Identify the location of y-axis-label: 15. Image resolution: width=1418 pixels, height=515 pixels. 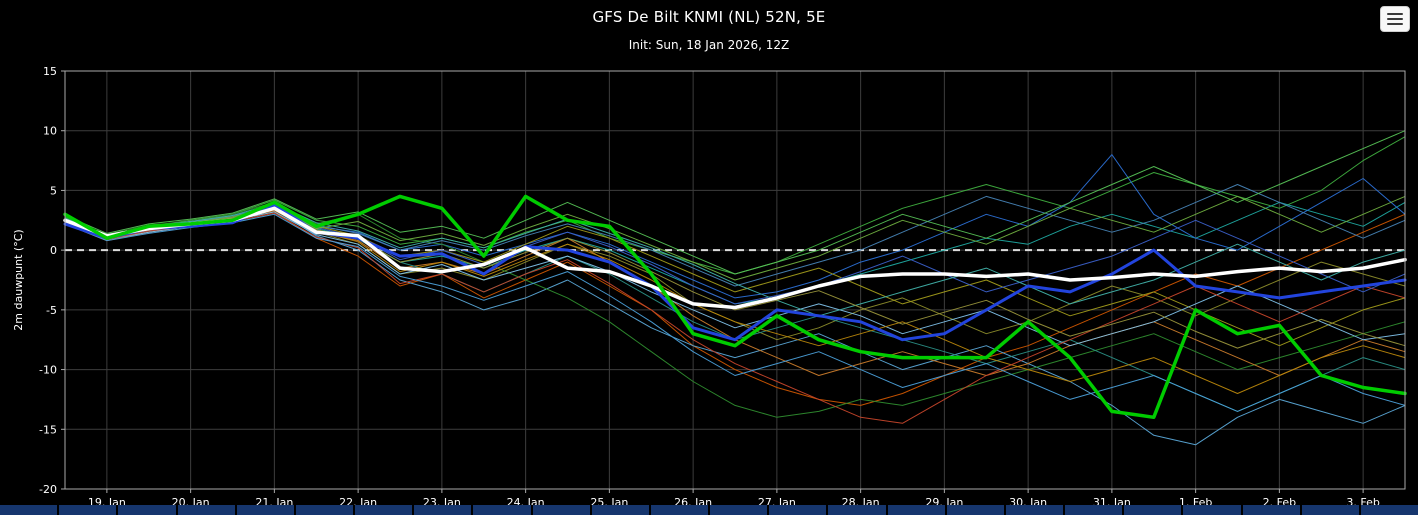
(50, 71).